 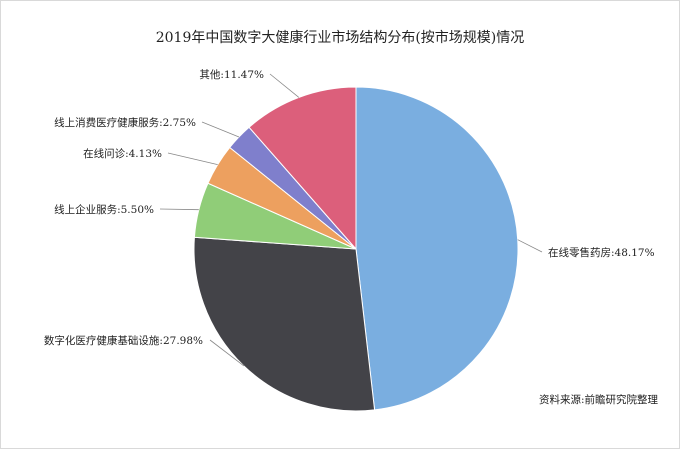 I want to click on source-note: 资料来源:前瞻研究院整理, so click(x=599, y=399).